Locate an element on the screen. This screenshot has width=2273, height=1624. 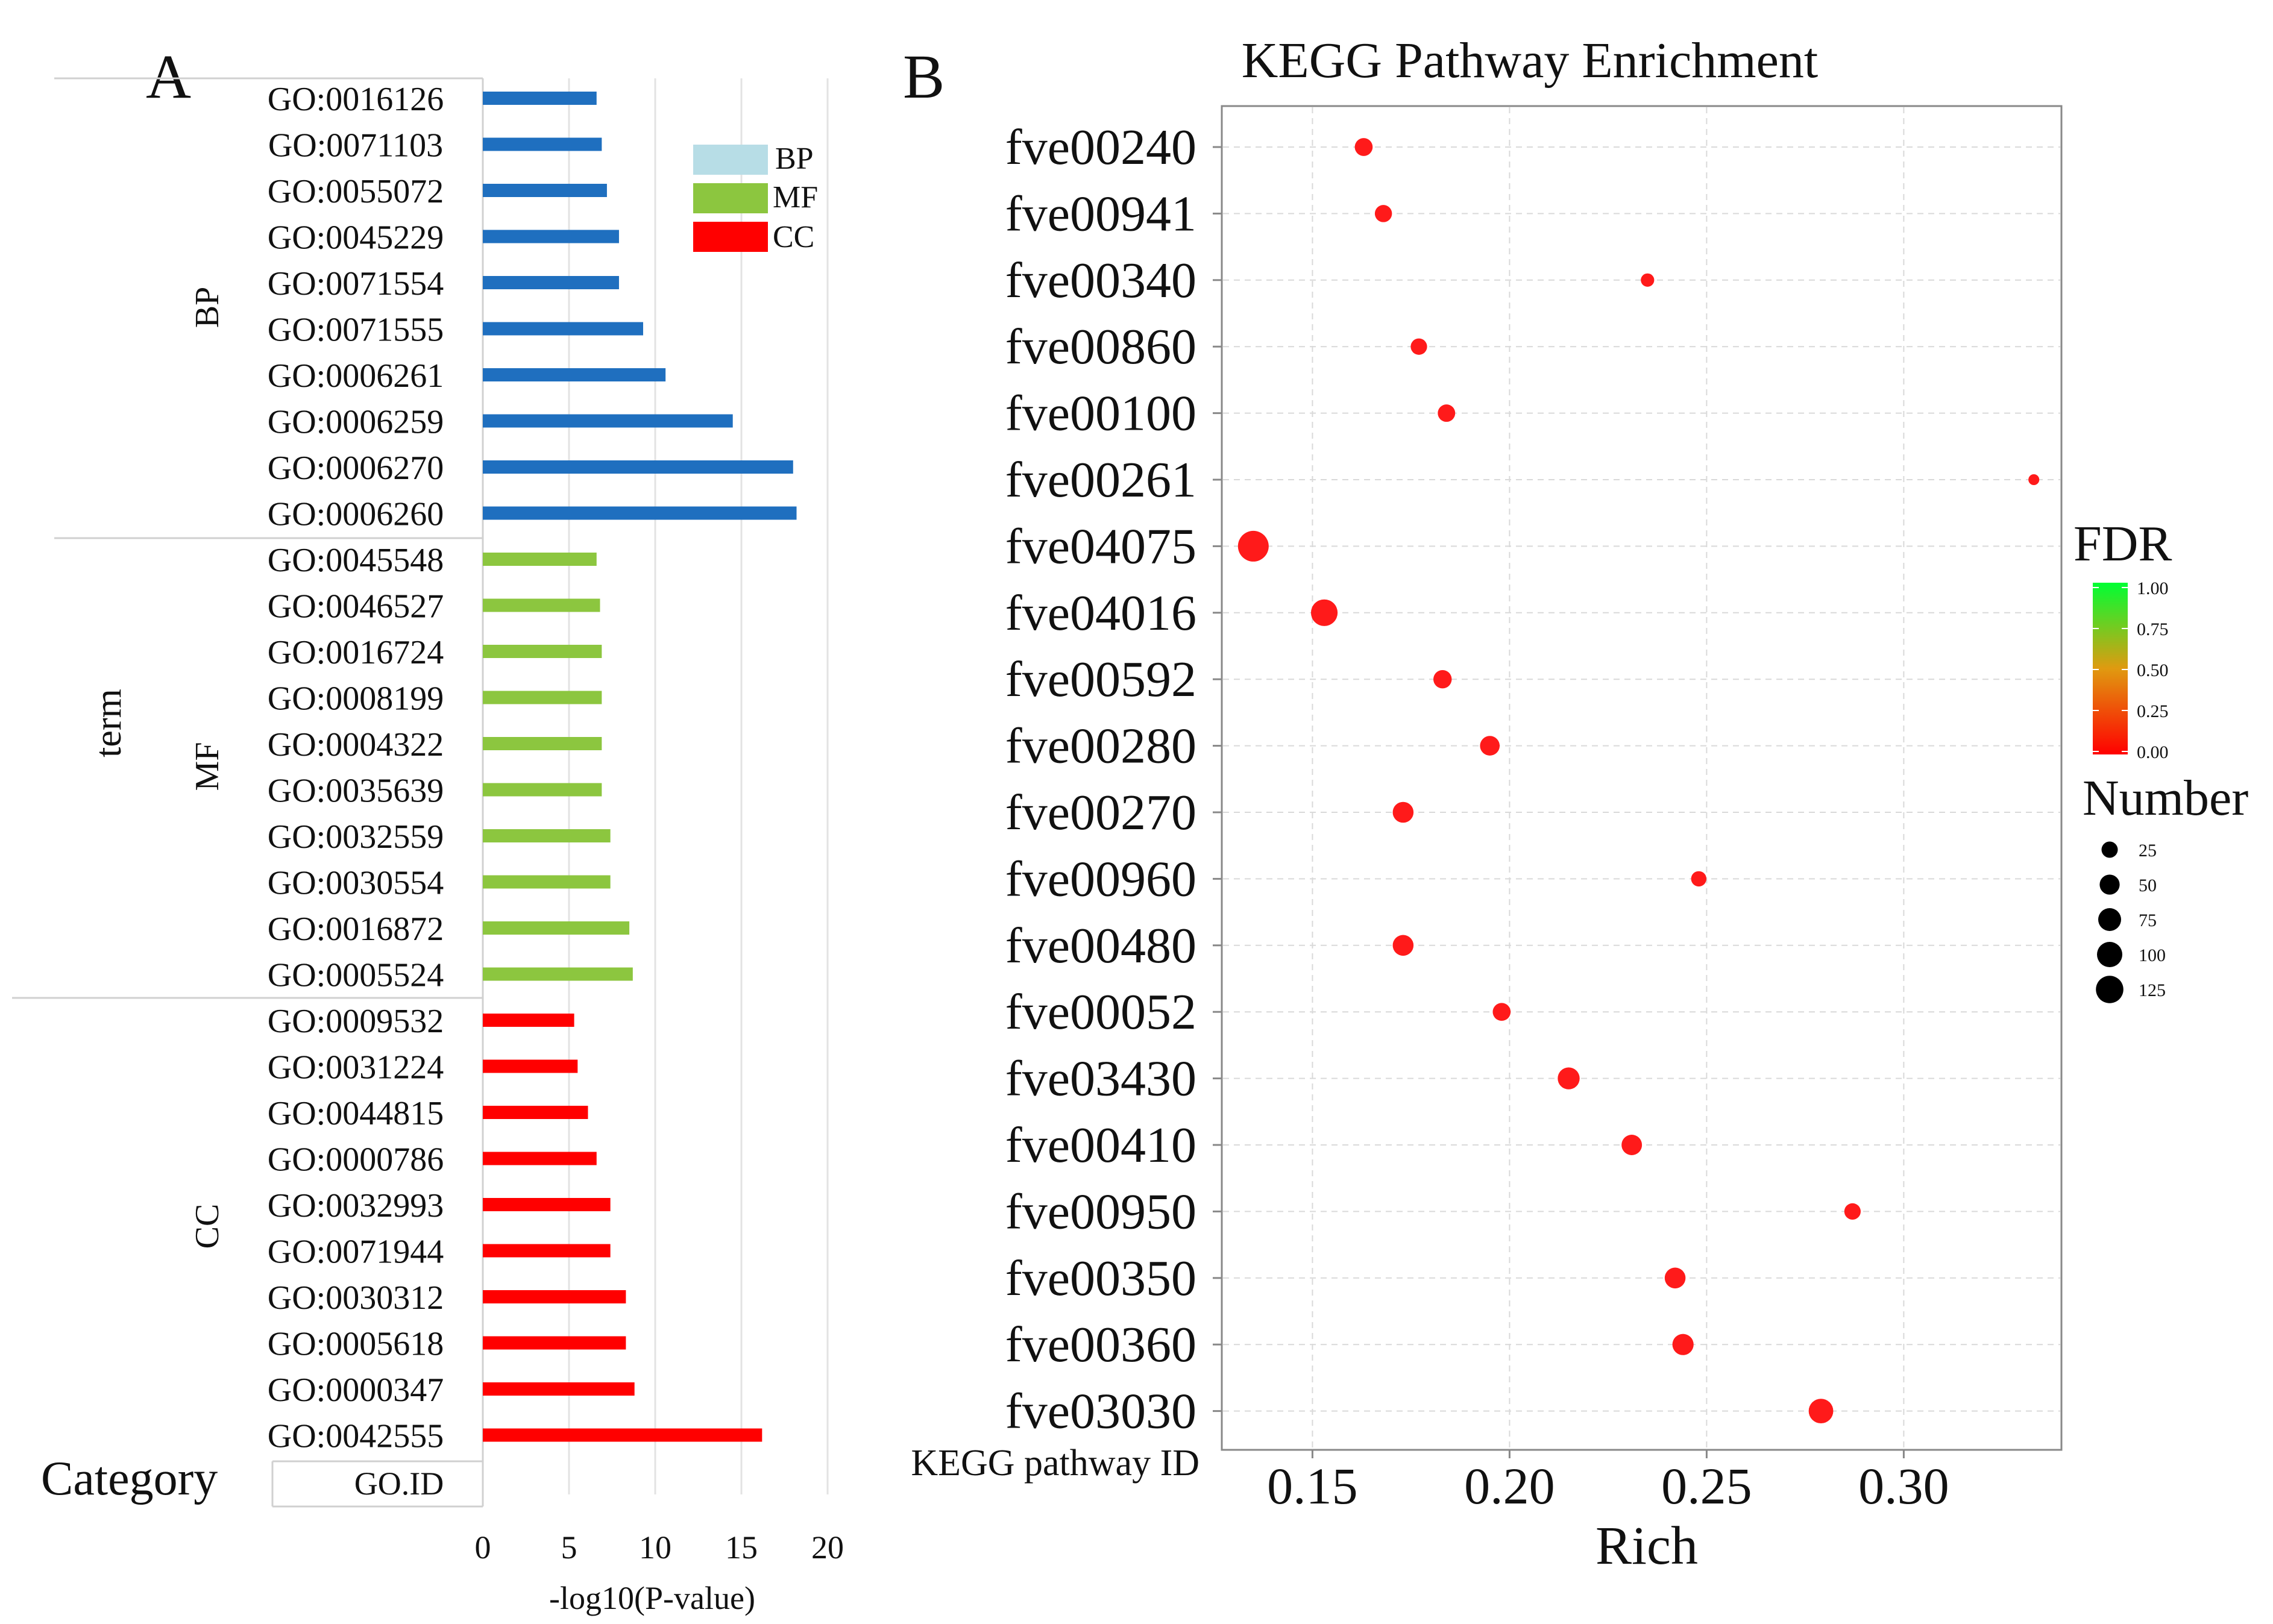
term-label-GO-0044815: GO:0044815 is located at coordinates (356, 1113).